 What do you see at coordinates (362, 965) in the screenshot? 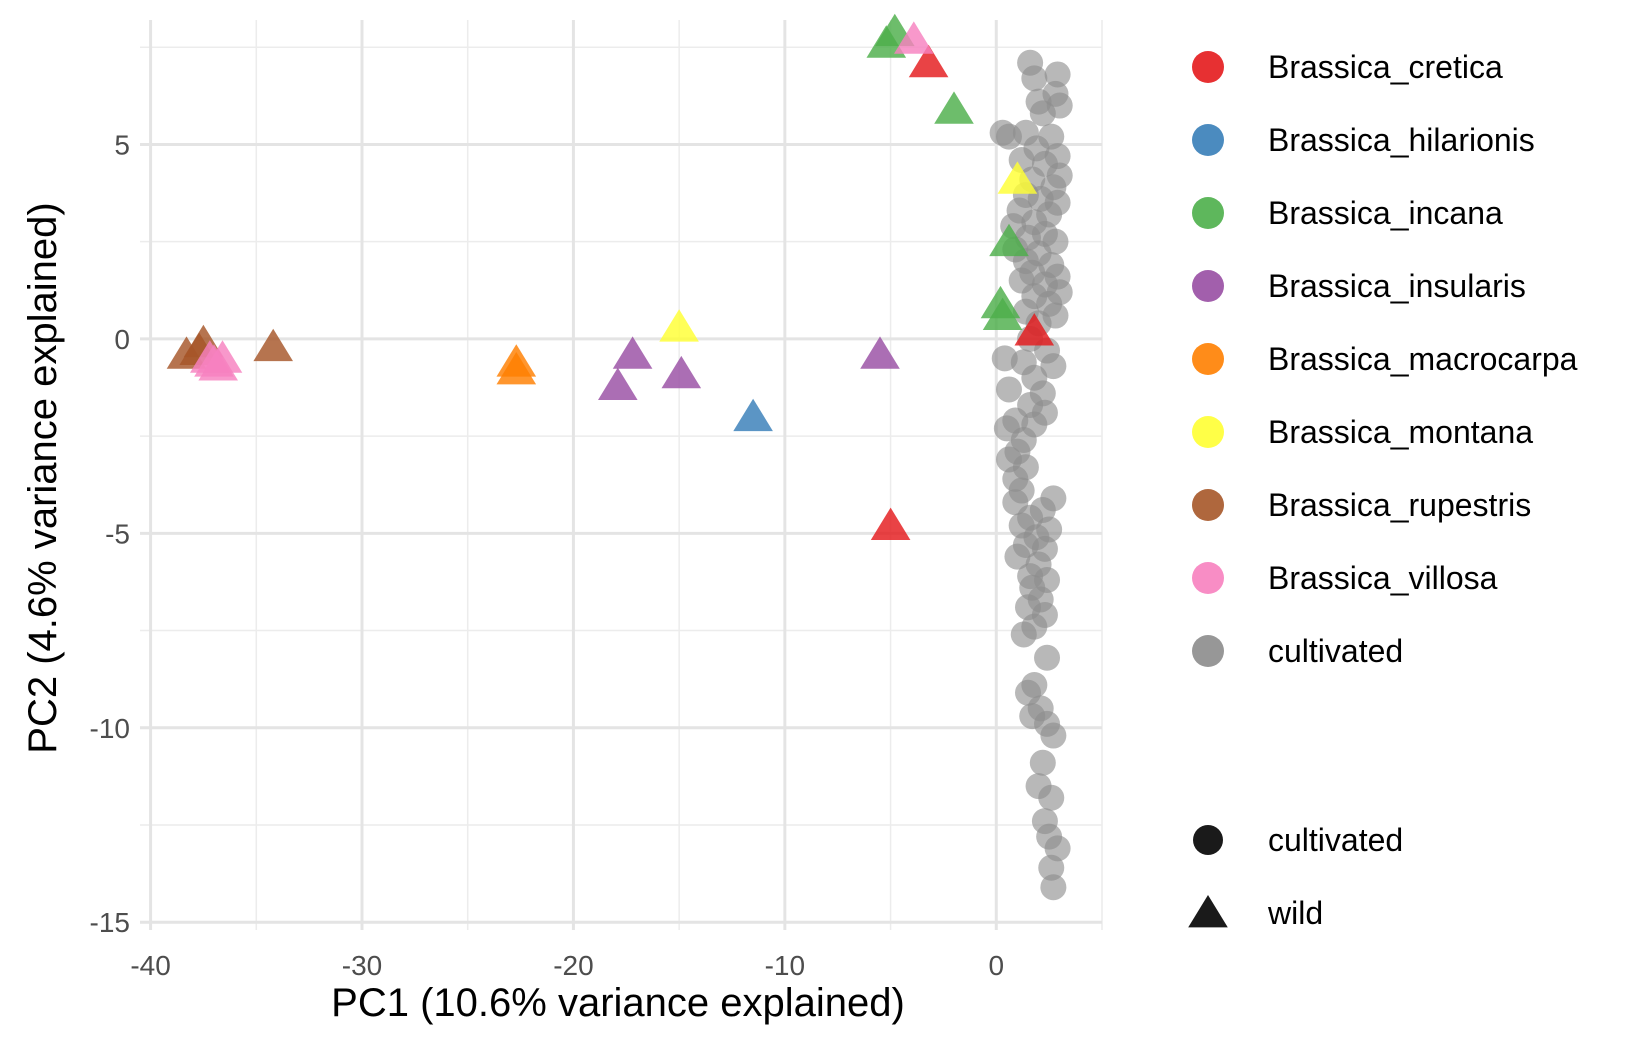
I see `x-tick-label: -30` at bounding box center [362, 965].